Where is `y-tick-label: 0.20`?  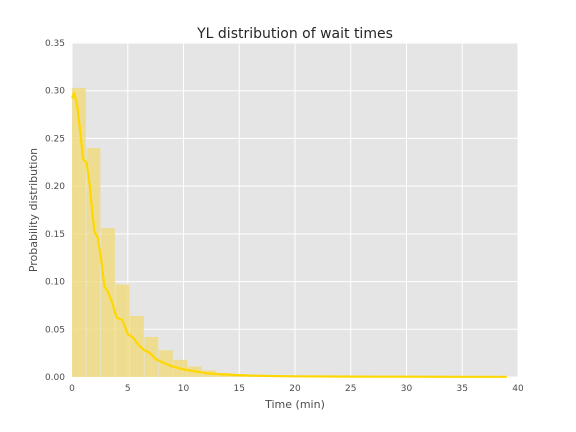 y-tick-label: 0.20 is located at coordinates (55, 187).